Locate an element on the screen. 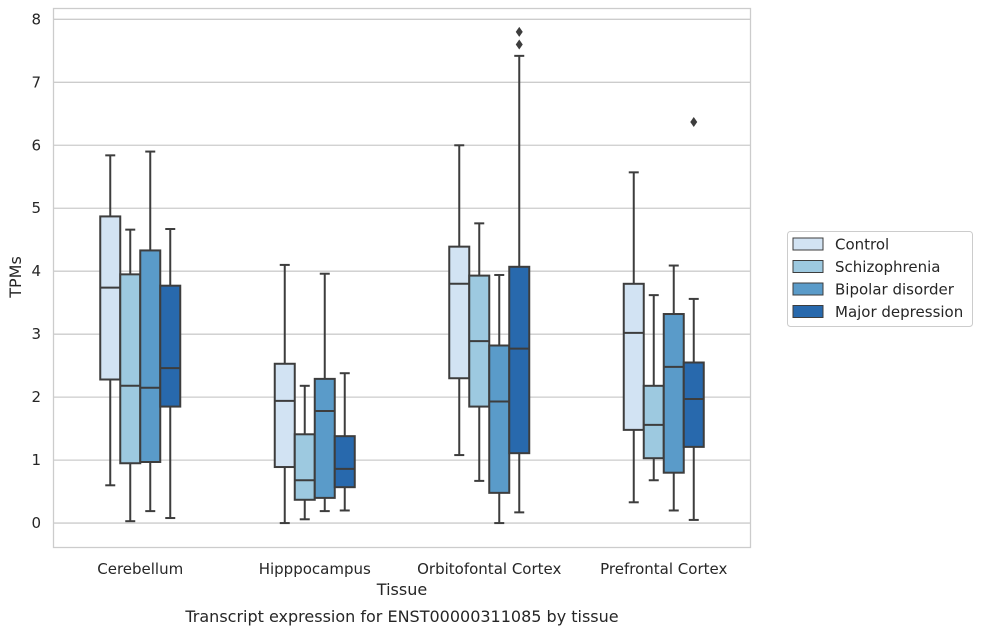  x-tick-label: Orbitofontal Cortex is located at coordinates (489, 569).